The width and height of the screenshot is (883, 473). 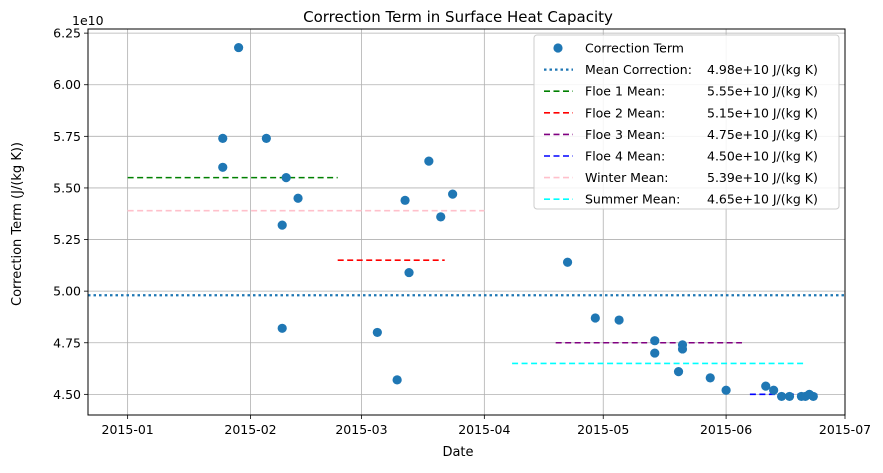 I want to click on y-tick-label: 5.50, so click(x=67, y=187).